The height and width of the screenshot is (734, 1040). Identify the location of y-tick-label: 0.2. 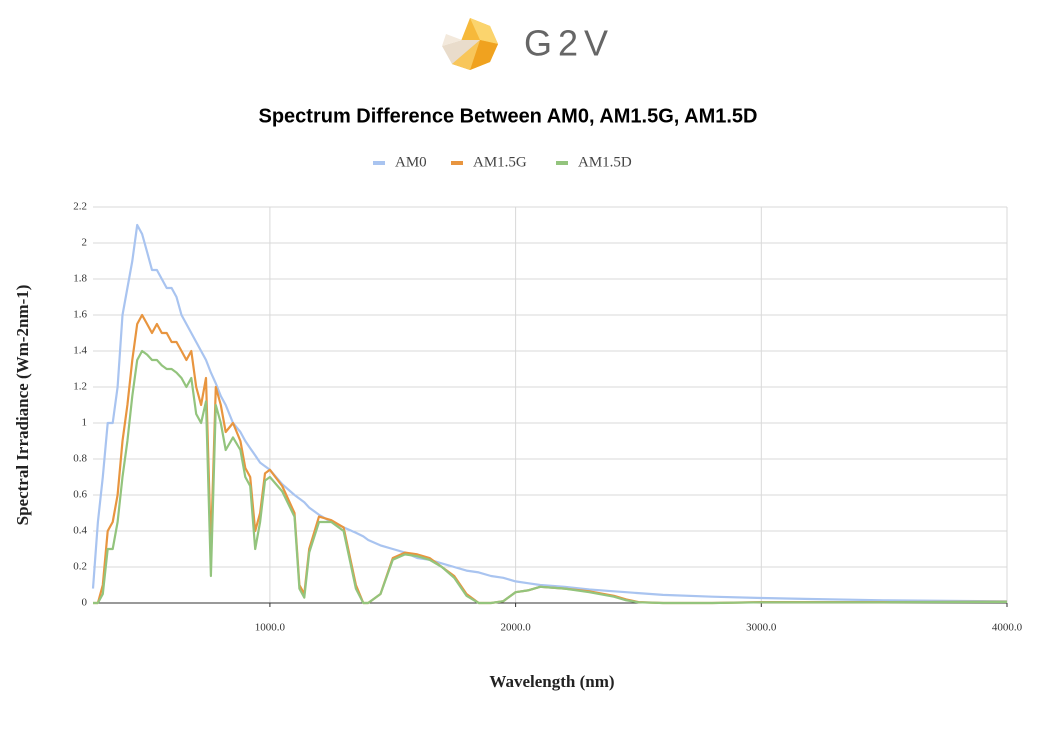
(80, 567).